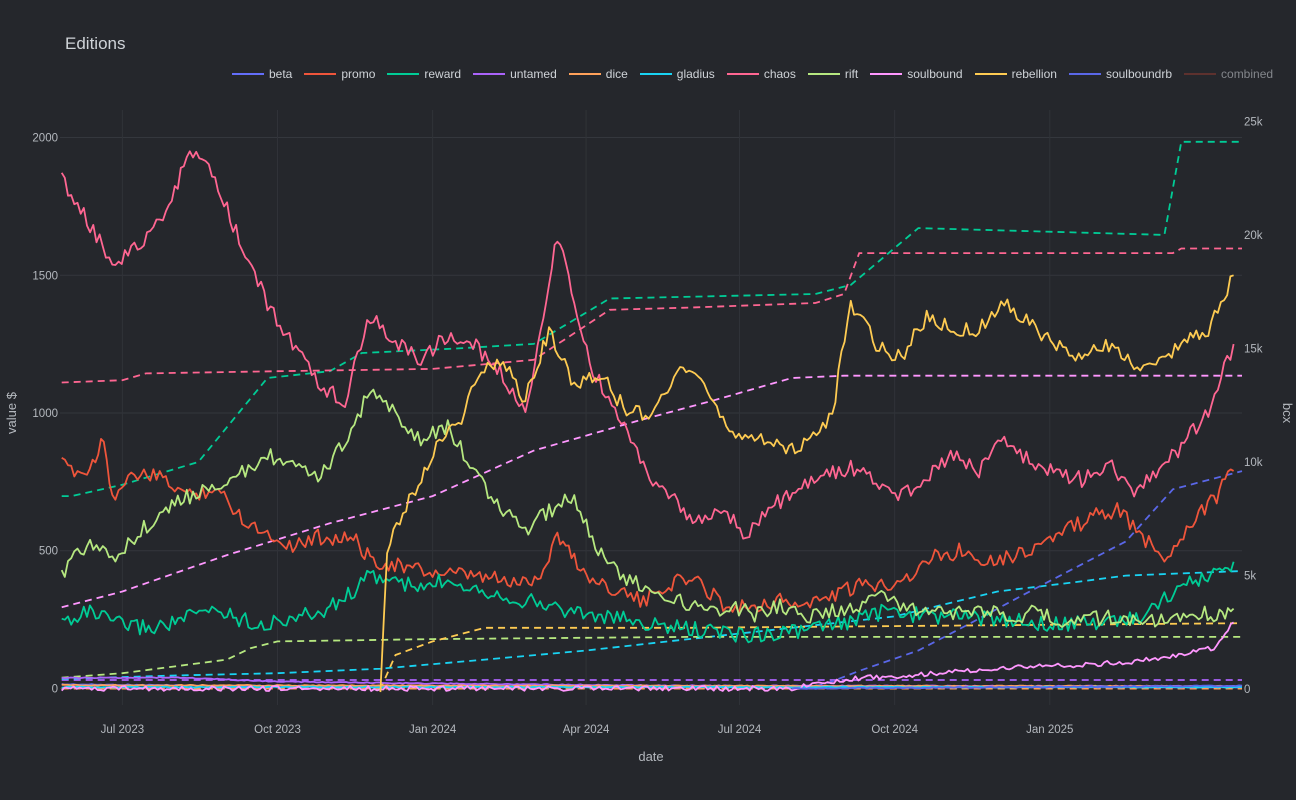  I want to click on legend-item-beta: beta, so click(262, 74).